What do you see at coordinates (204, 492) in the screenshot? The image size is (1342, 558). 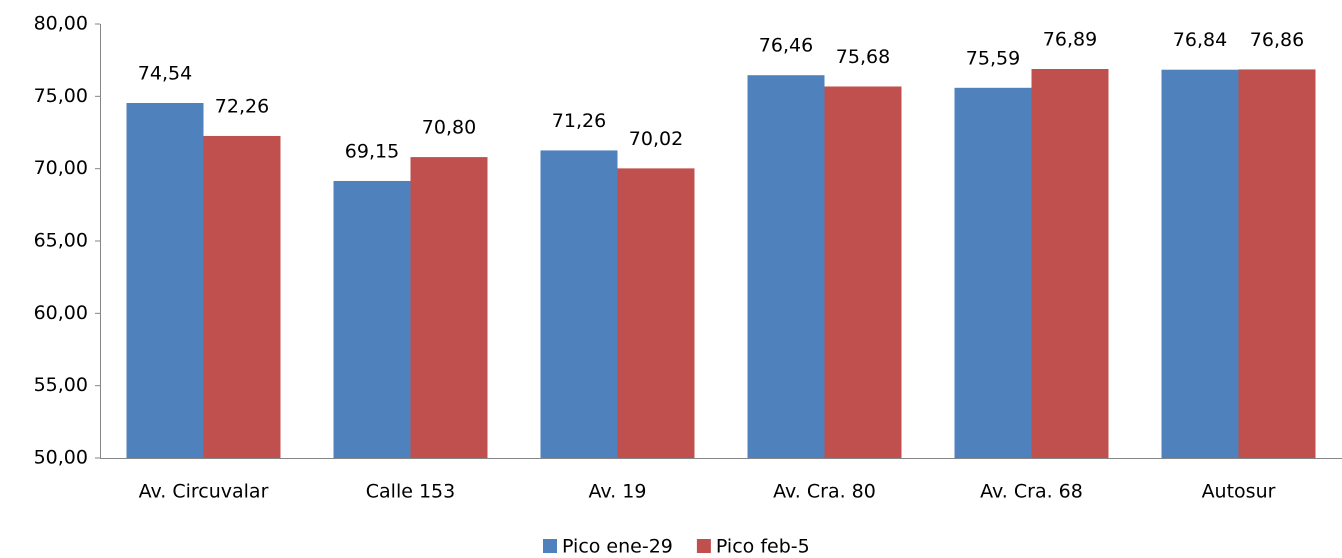 I see `x-tick-label: Av. Circuvalar` at bounding box center [204, 492].